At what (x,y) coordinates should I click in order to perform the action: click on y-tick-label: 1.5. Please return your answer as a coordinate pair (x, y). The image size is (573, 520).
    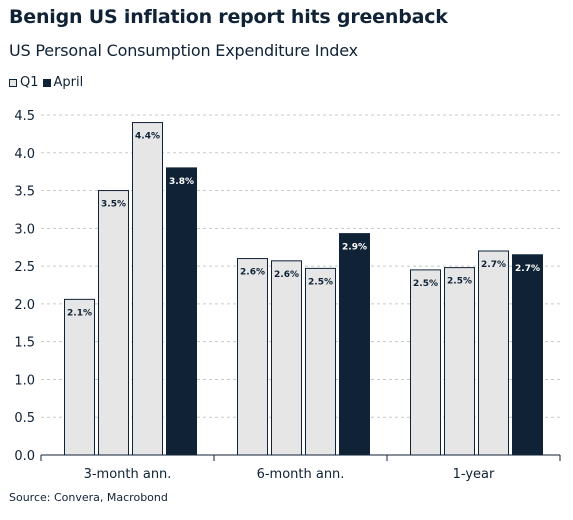
    Looking at the image, I should click on (24, 343).